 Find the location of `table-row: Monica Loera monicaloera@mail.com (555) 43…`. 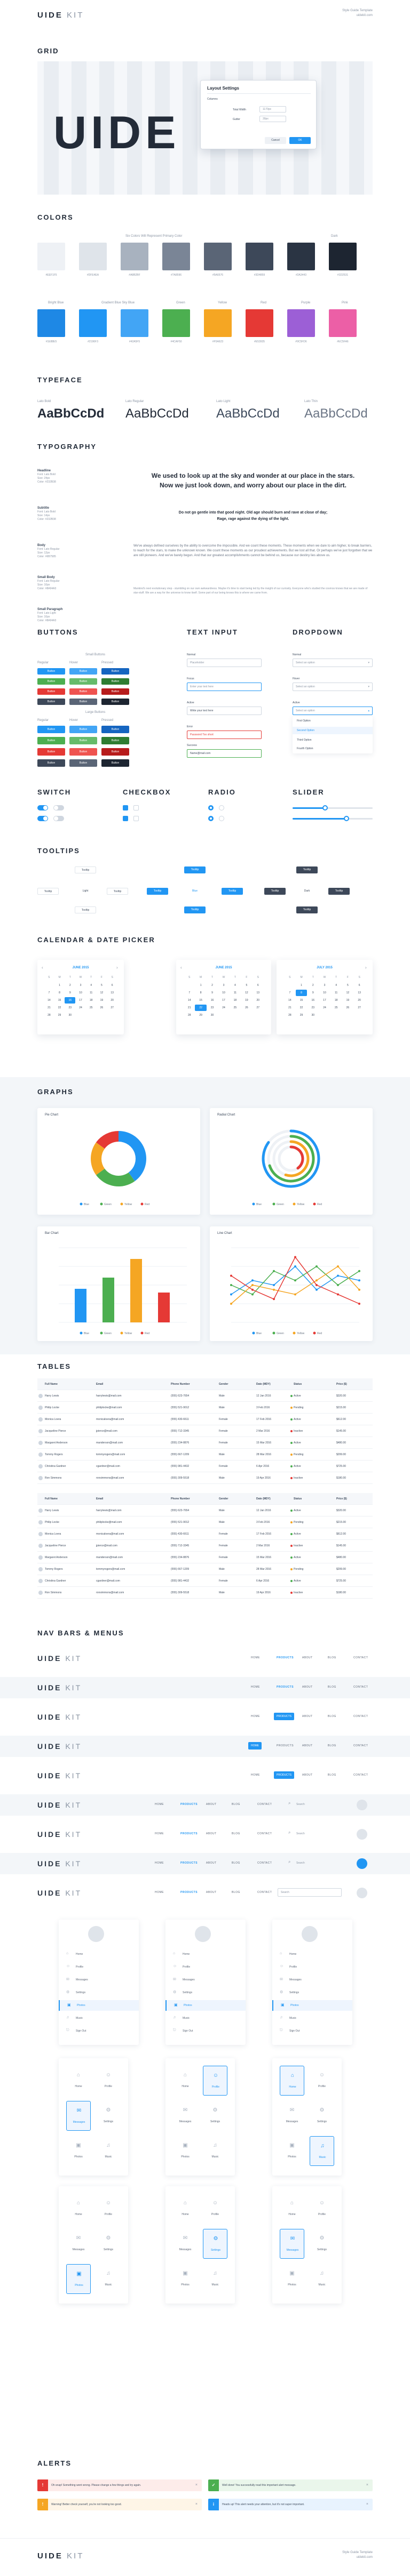

table-row: Monica Loera monicaloera@mail.com (555) 43… is located at coordinates (205, 1419).